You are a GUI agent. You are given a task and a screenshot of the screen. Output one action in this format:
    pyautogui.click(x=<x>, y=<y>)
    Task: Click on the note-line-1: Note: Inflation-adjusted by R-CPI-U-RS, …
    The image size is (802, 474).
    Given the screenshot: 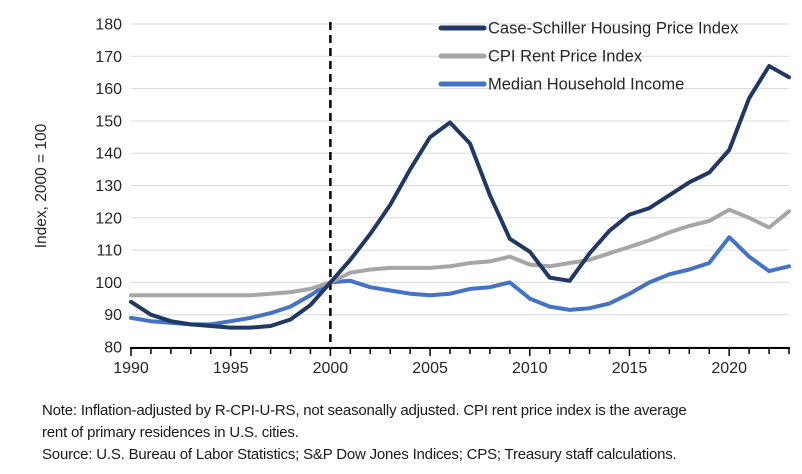 What is the action you would take?
    pyautogui.click(x=364, y=410)
    